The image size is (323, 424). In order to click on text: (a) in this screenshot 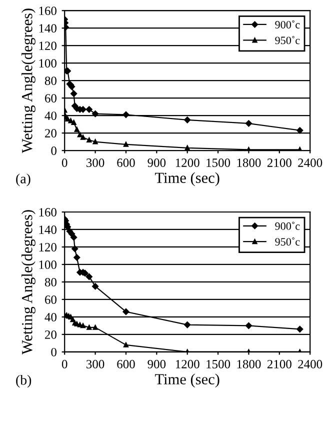, I will do `click(23, 180)`.